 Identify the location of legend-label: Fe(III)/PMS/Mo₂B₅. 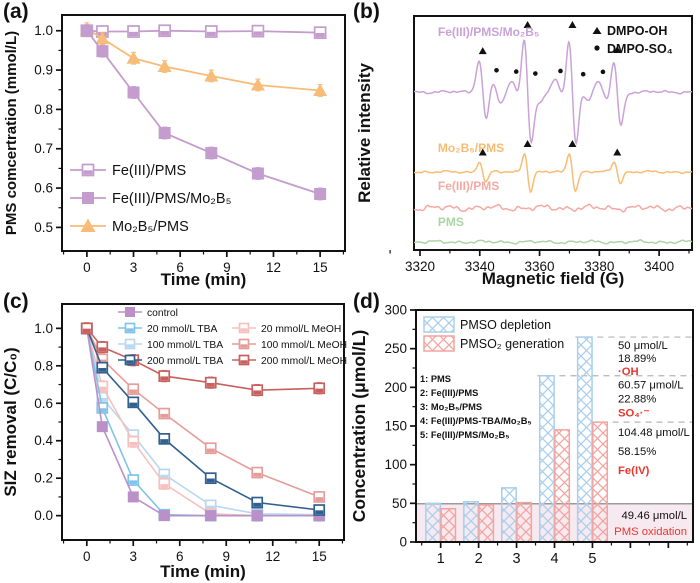
(172, 199).